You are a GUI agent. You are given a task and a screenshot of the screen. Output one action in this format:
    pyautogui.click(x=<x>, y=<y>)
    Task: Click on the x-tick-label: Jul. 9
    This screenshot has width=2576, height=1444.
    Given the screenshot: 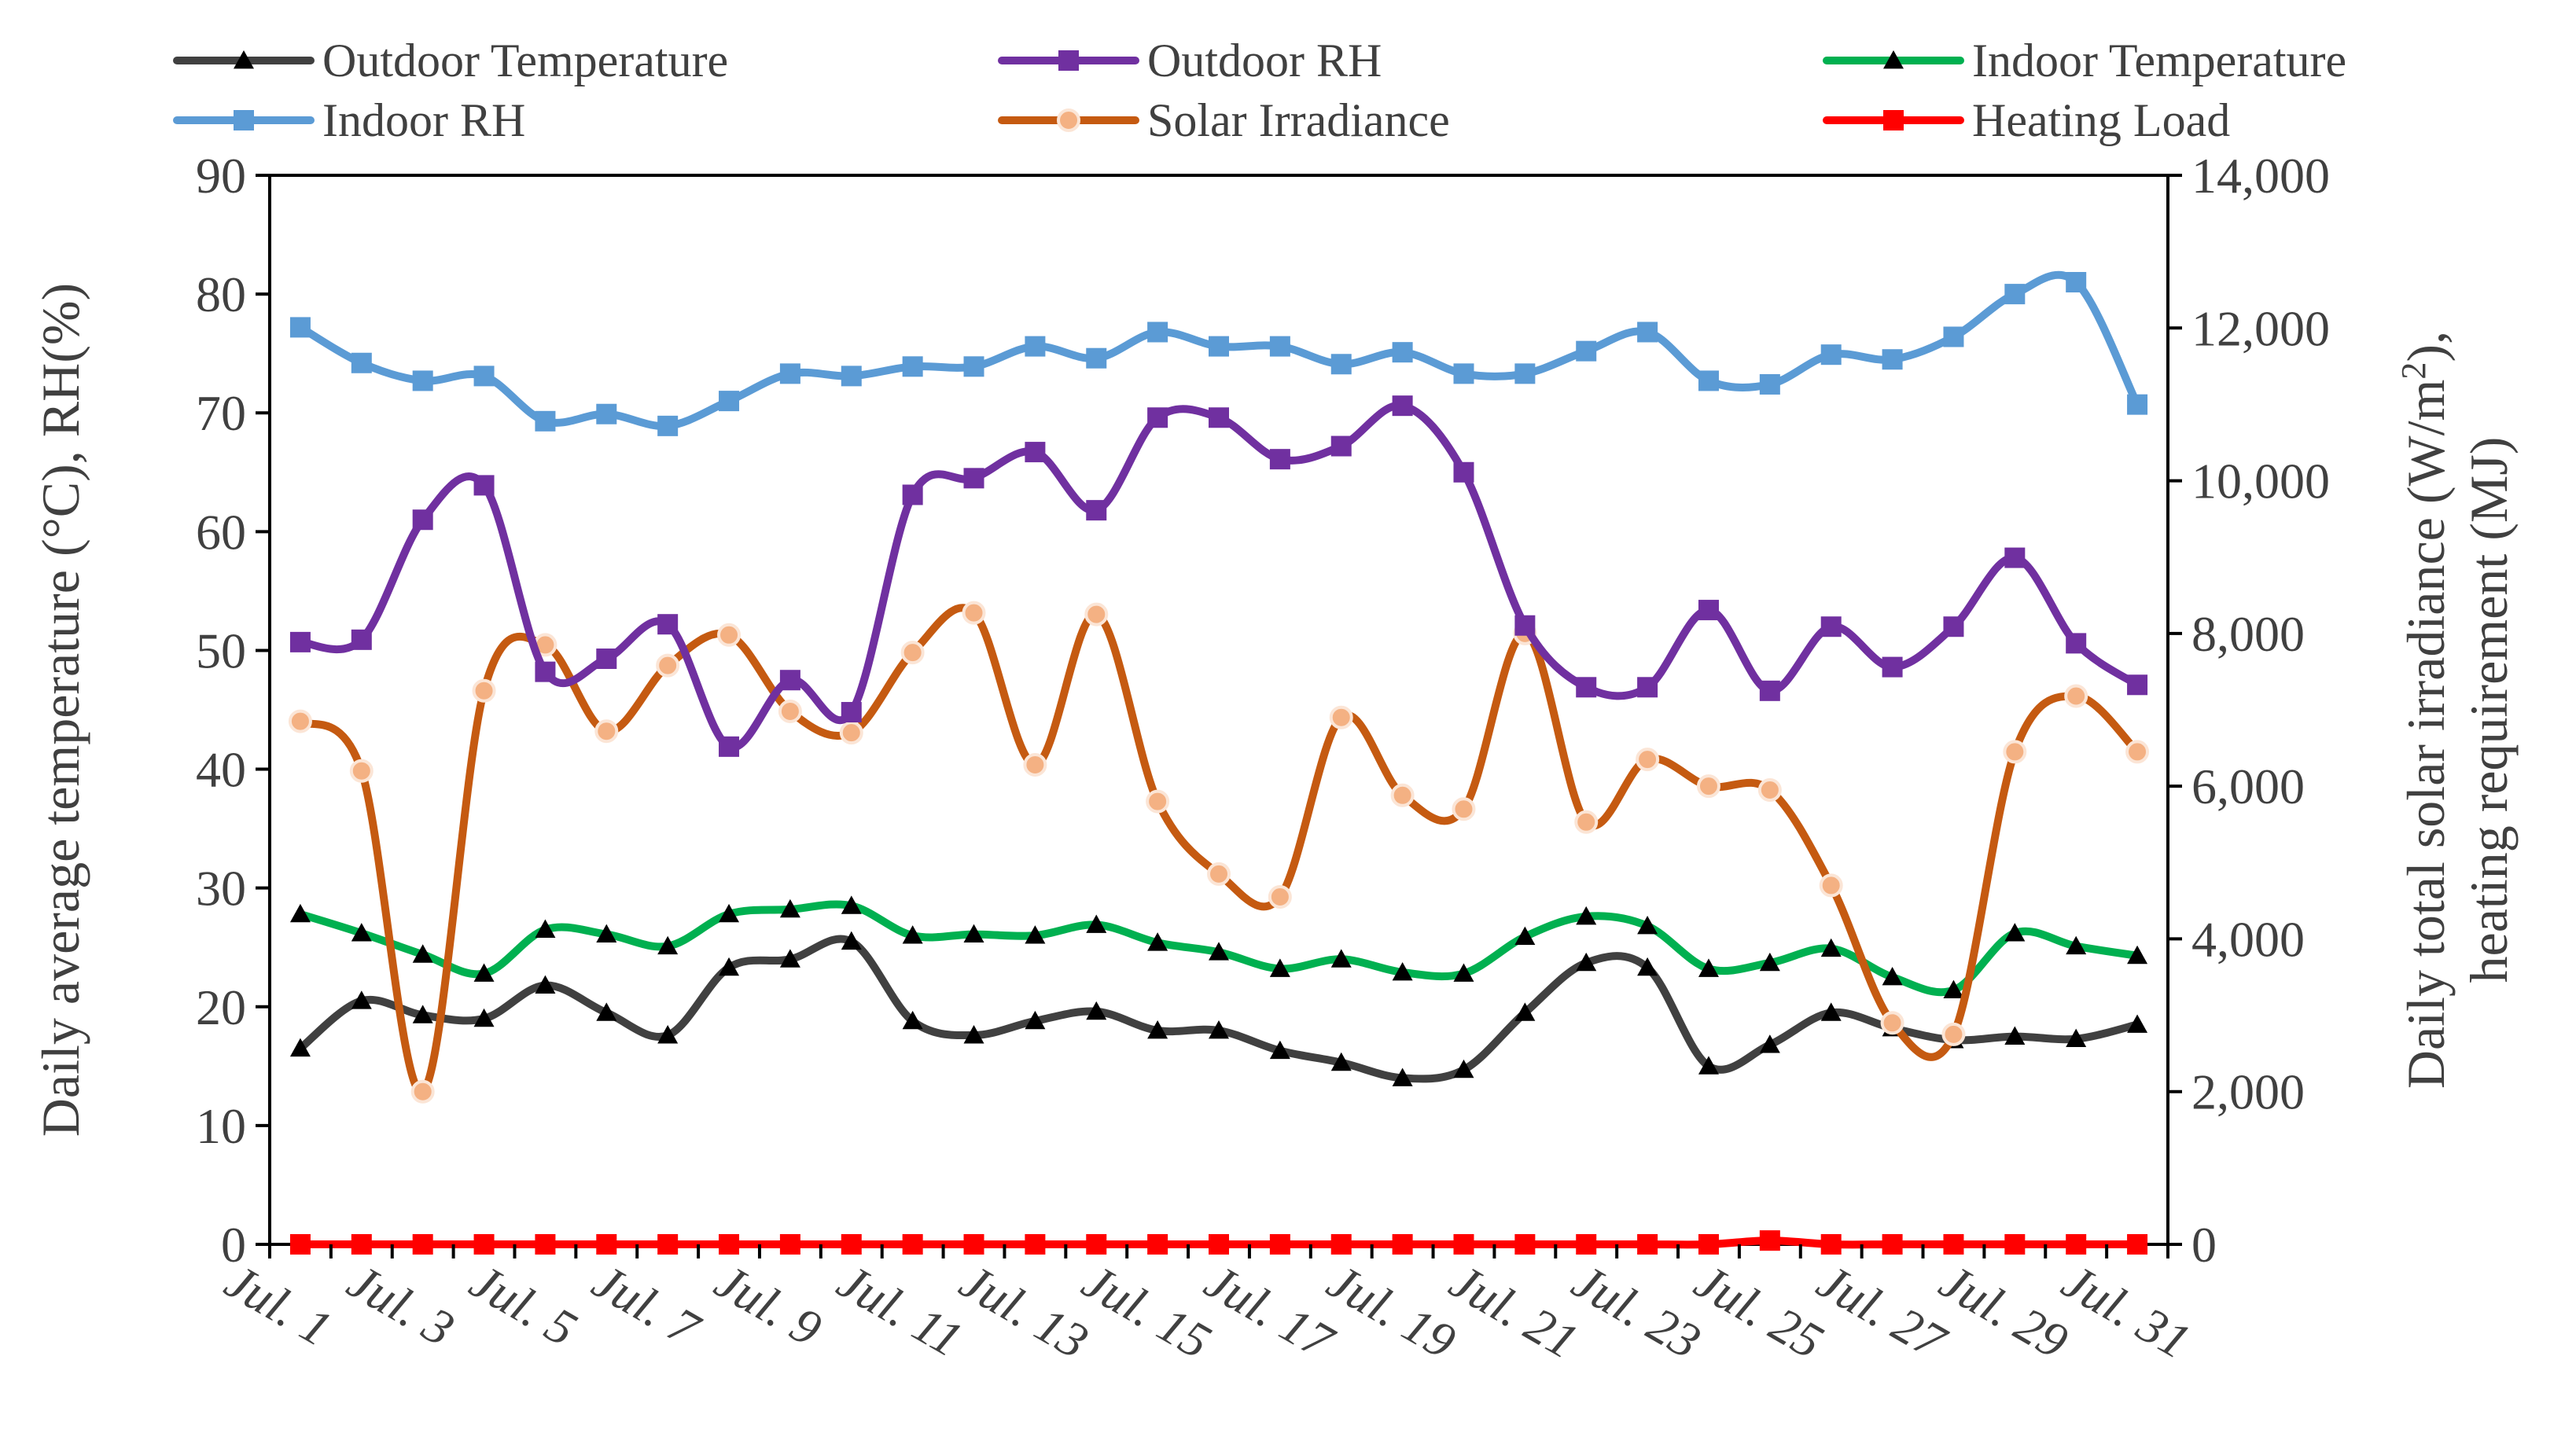 What is the action you would take?
    pyautogui.click(x=768, y=1305)
    